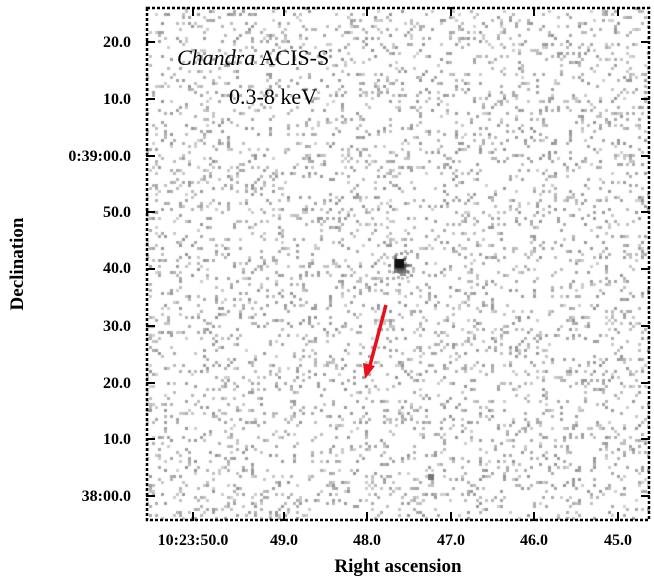 Image resolution: width=654 pixels, height=585 pixels. I want to click on dec-tick-label: 38:00.0, so click(106, 496).